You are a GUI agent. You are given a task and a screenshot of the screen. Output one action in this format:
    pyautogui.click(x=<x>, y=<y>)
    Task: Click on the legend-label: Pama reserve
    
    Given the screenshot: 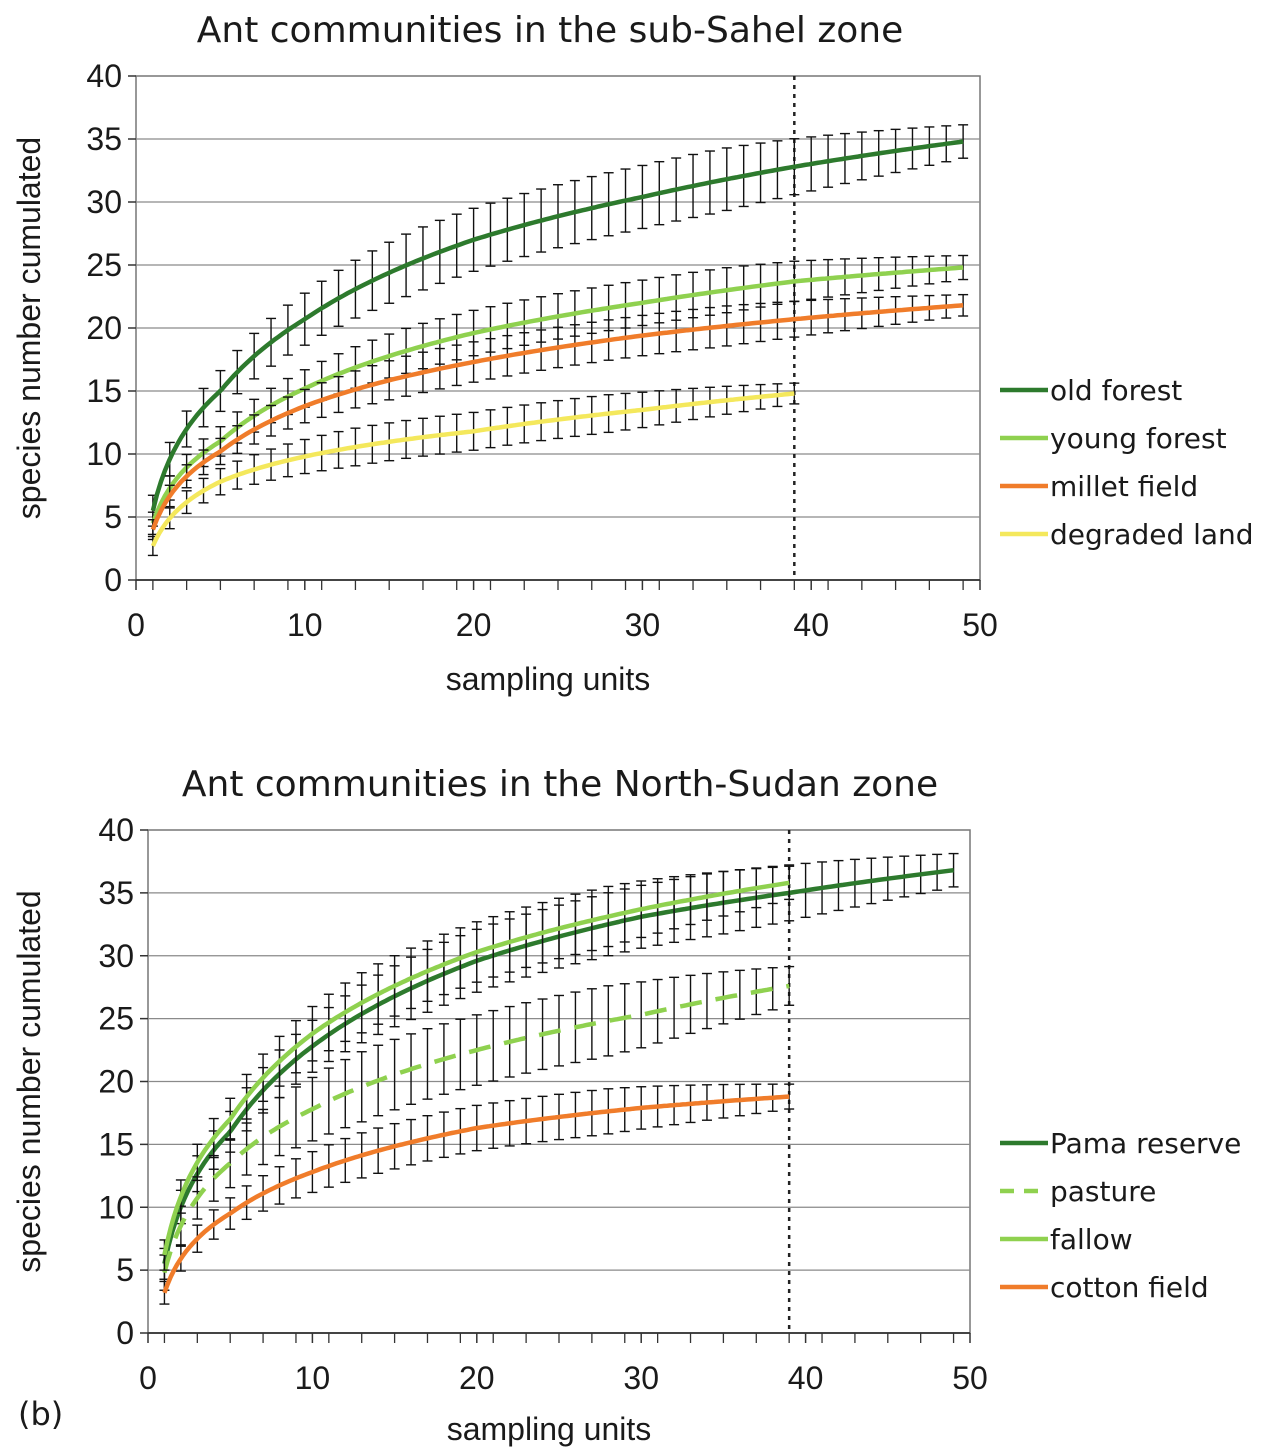 What is the action you would take?
    pyautogui.click(x=1145, y=1143)
    